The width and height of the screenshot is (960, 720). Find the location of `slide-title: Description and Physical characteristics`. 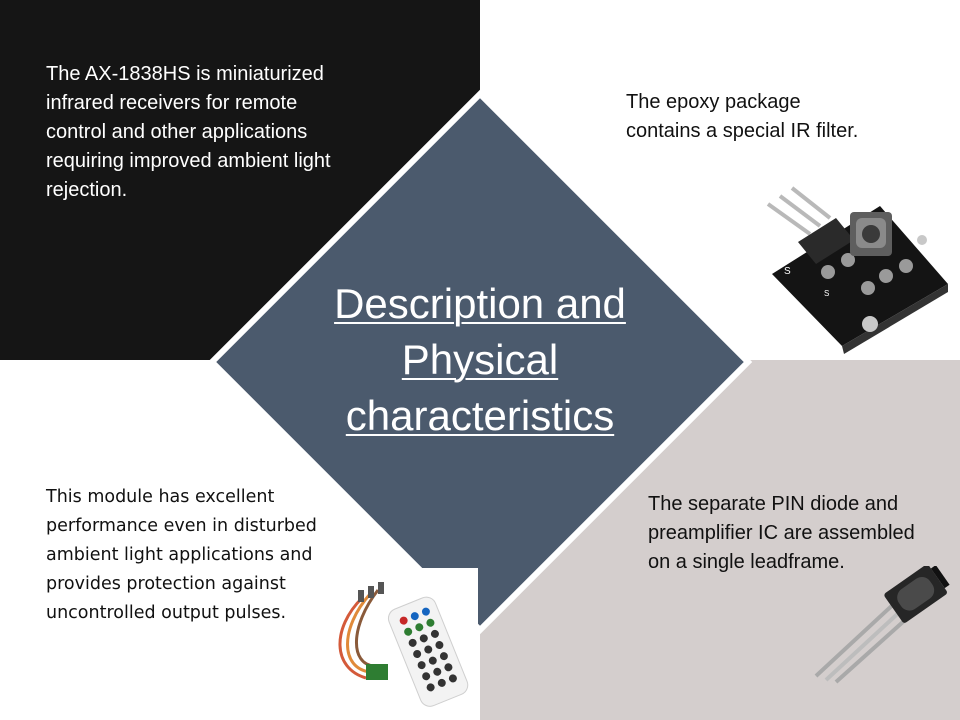

slide-title: Description and Physical characteristics is located at coordinates (480, 360).